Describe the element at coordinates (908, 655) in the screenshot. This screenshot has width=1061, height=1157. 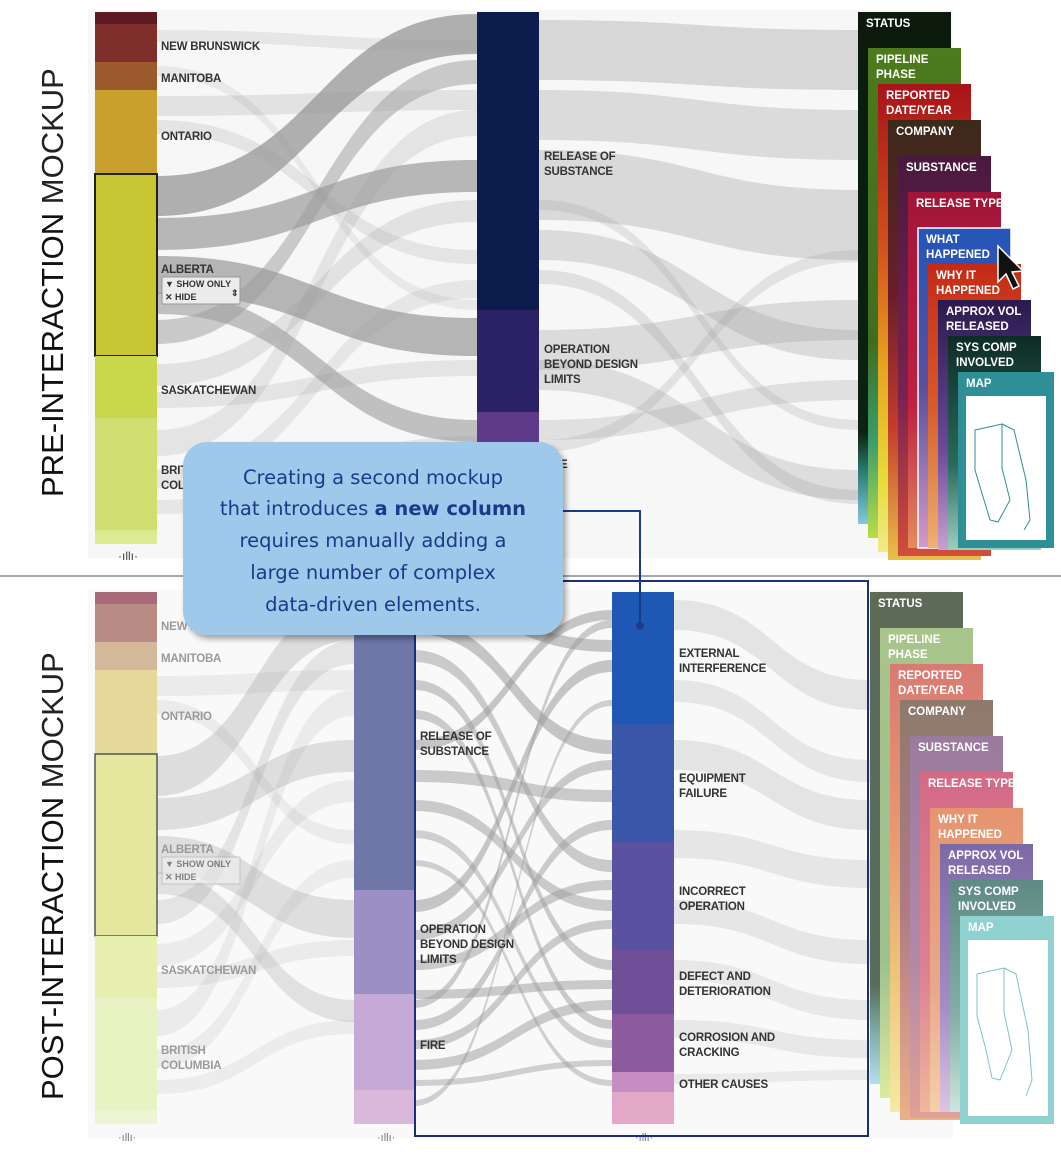
I see `tab-label-pipeline-line2: PHASE` at that location.